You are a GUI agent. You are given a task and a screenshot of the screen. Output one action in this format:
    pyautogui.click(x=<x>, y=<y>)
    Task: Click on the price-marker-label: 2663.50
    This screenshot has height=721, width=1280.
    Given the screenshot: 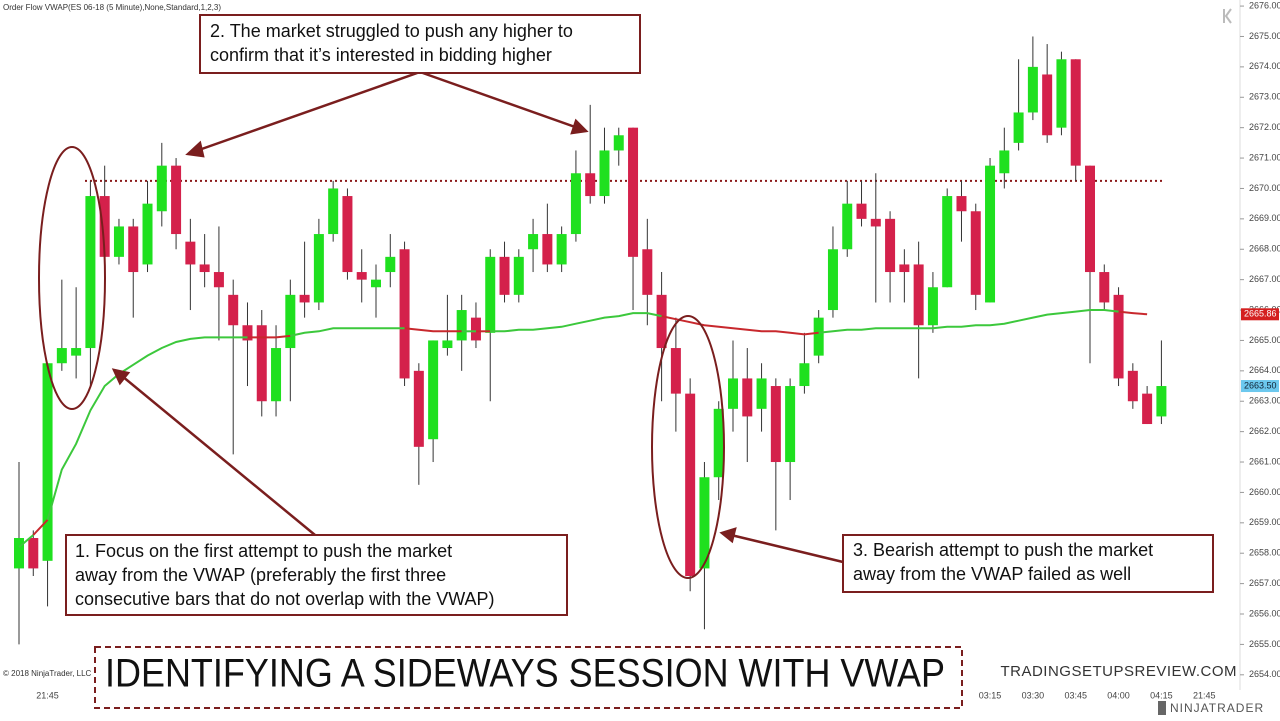 What is the action you would take?
    pyautogui.click(x=1260, y=385)
    